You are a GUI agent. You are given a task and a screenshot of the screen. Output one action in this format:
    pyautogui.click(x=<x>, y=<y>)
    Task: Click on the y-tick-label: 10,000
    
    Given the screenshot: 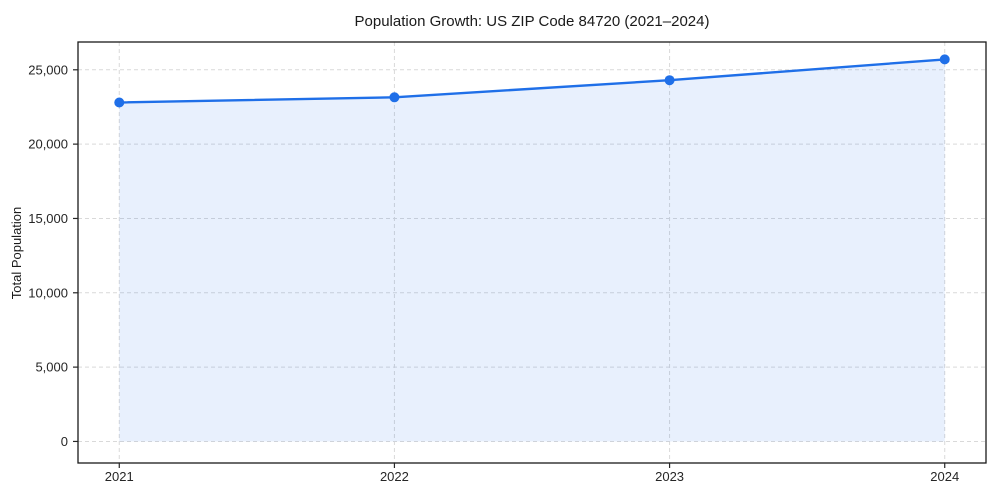 What is the action you would take?
    pyautogui.click(x=48, y=292)
    